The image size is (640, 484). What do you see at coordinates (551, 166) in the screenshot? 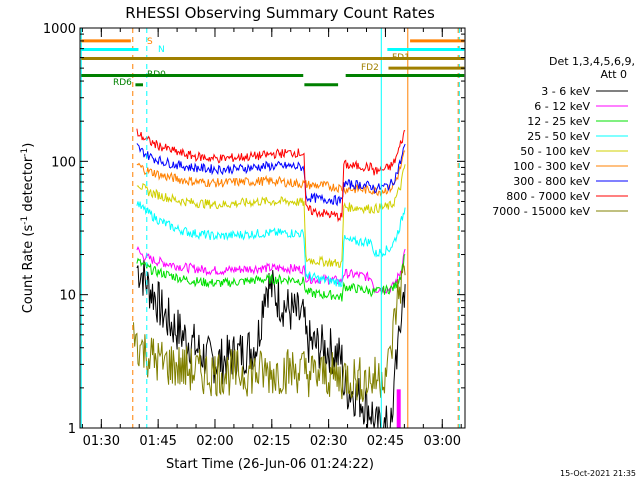
I see `legend-label-100-300-kev: 100 - 300 keV` at bounding box center [551, 166].